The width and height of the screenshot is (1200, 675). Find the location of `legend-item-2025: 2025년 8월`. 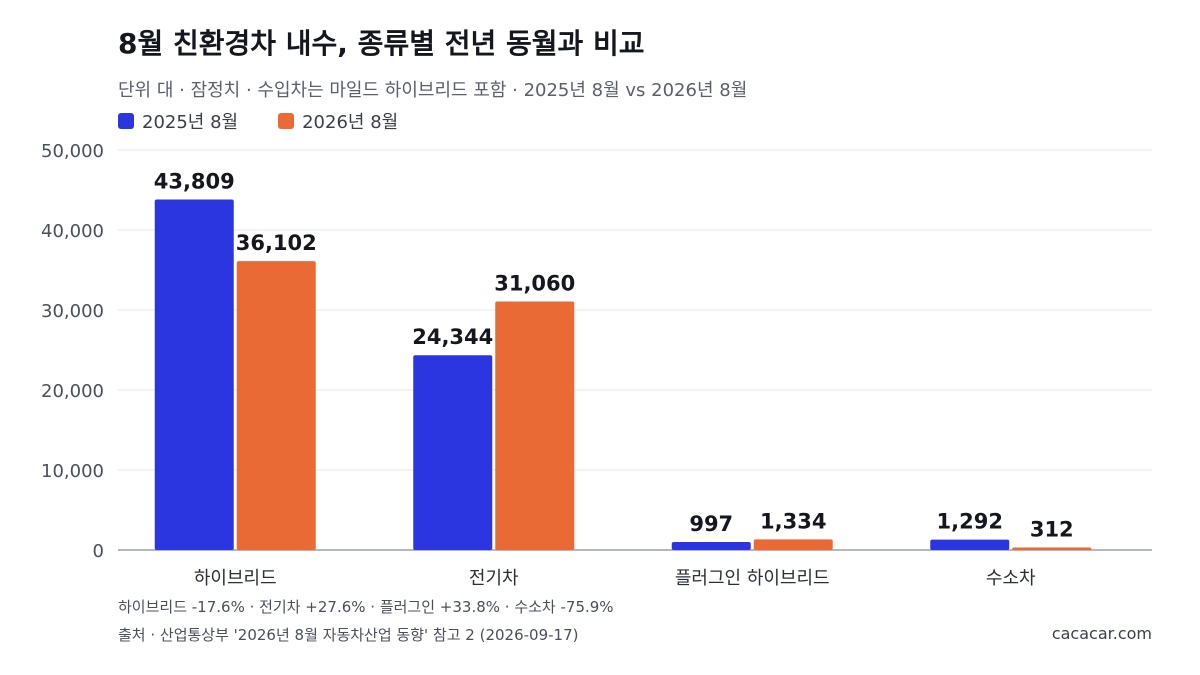

legend-item-2025: 2025년 8월 is located at coordinates (178, 121).